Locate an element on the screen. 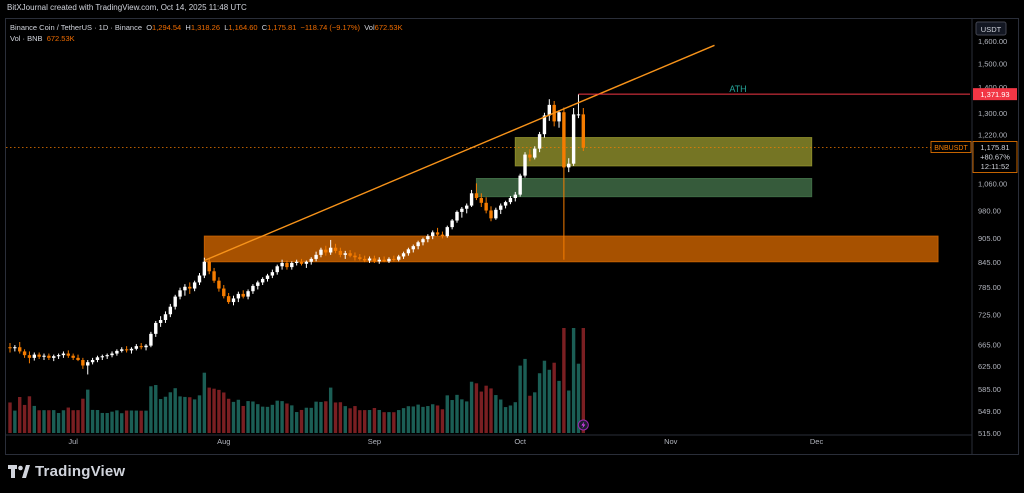  last-price-countdown: 12:11:52 is located at coordinates (995, 166).